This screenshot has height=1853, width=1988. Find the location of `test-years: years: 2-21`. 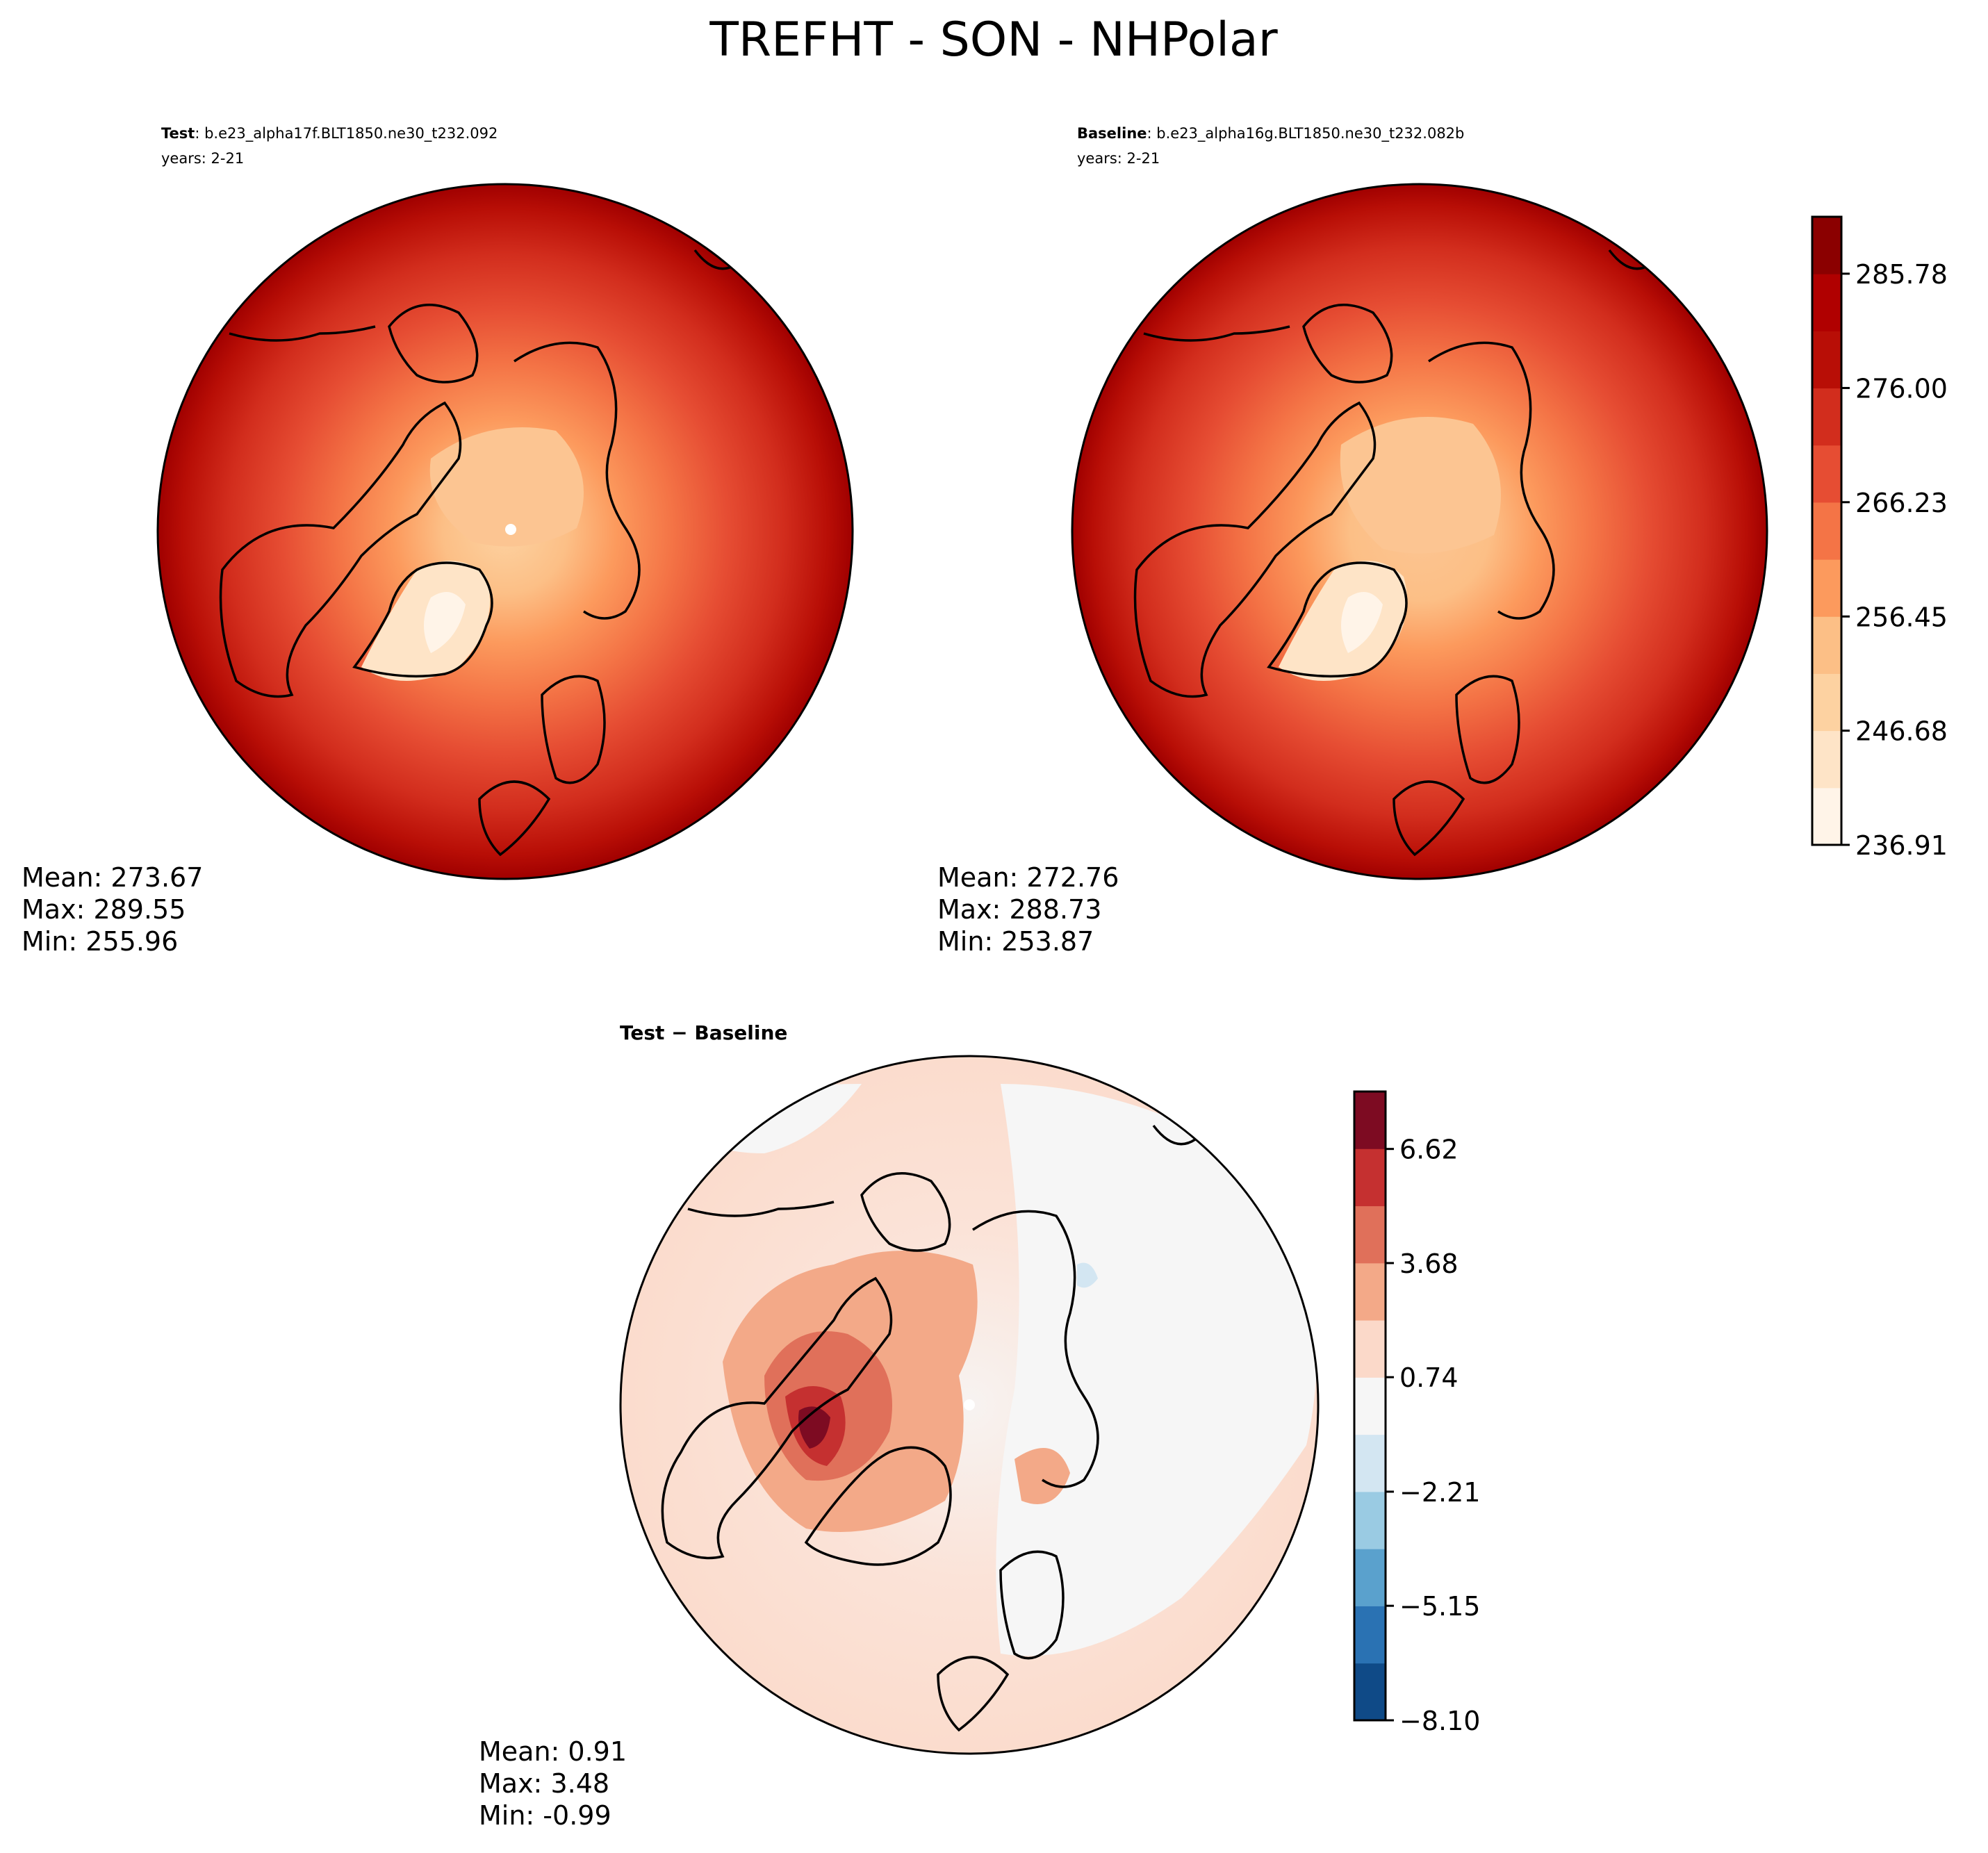

test-years: years: 2-21 is located at coordinates (202, 158).